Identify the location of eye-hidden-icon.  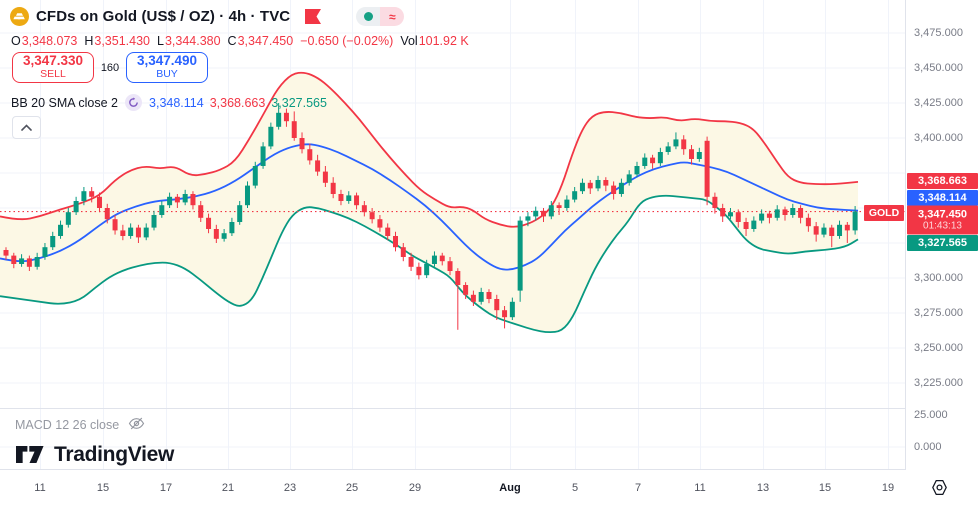
(136, 425).